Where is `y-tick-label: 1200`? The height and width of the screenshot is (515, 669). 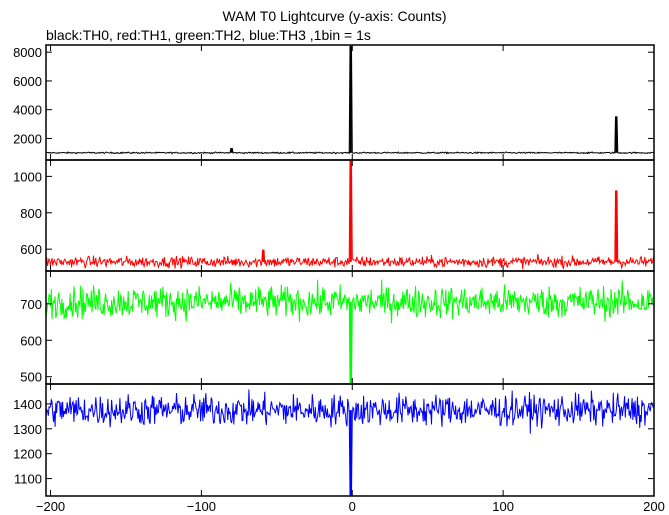
y-tick-label: 1200 is located at coordinates (27, 454).